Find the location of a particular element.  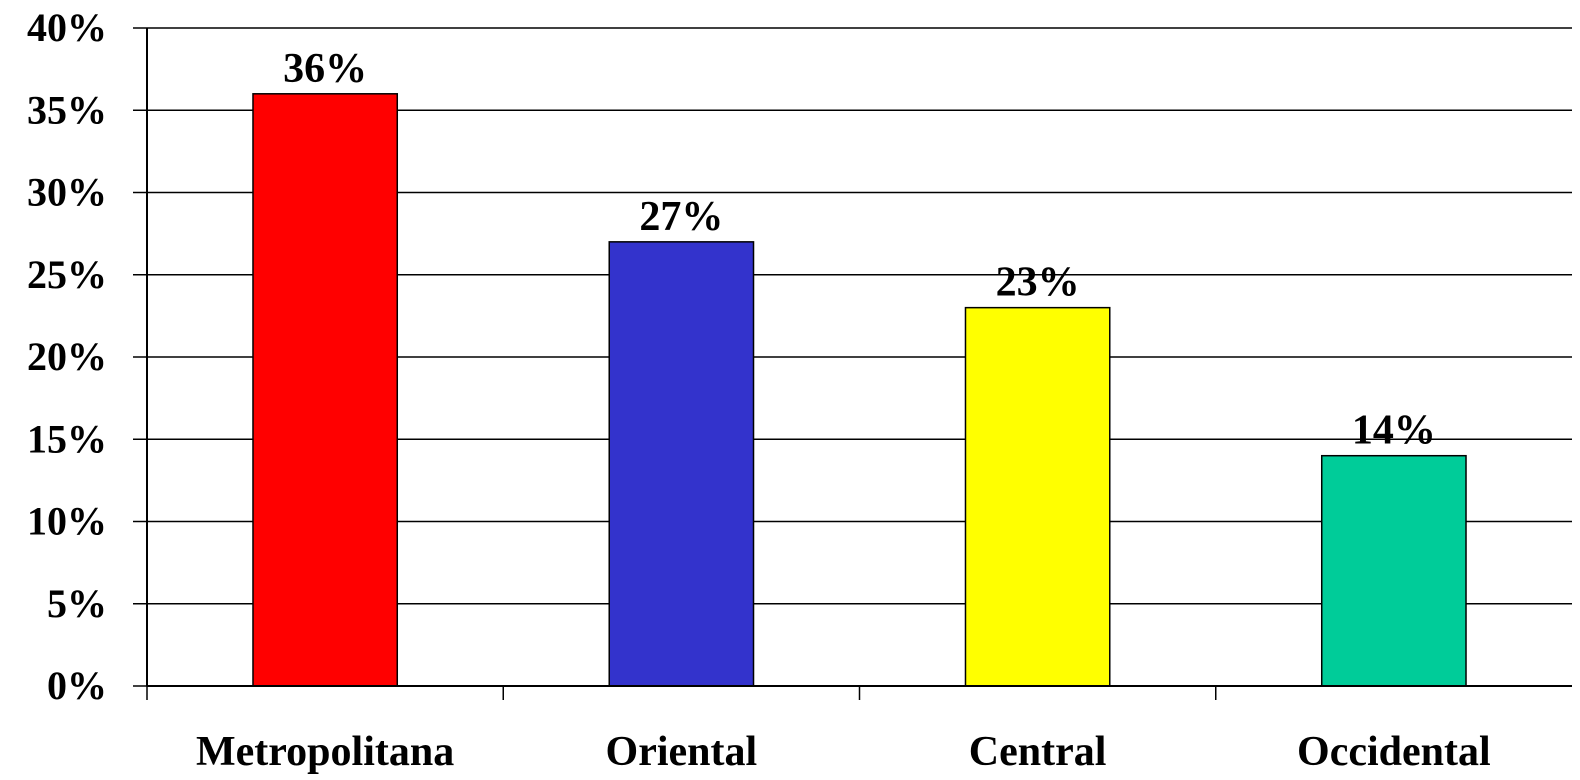

x-axis-ticks is located at coordinates (681, 693).